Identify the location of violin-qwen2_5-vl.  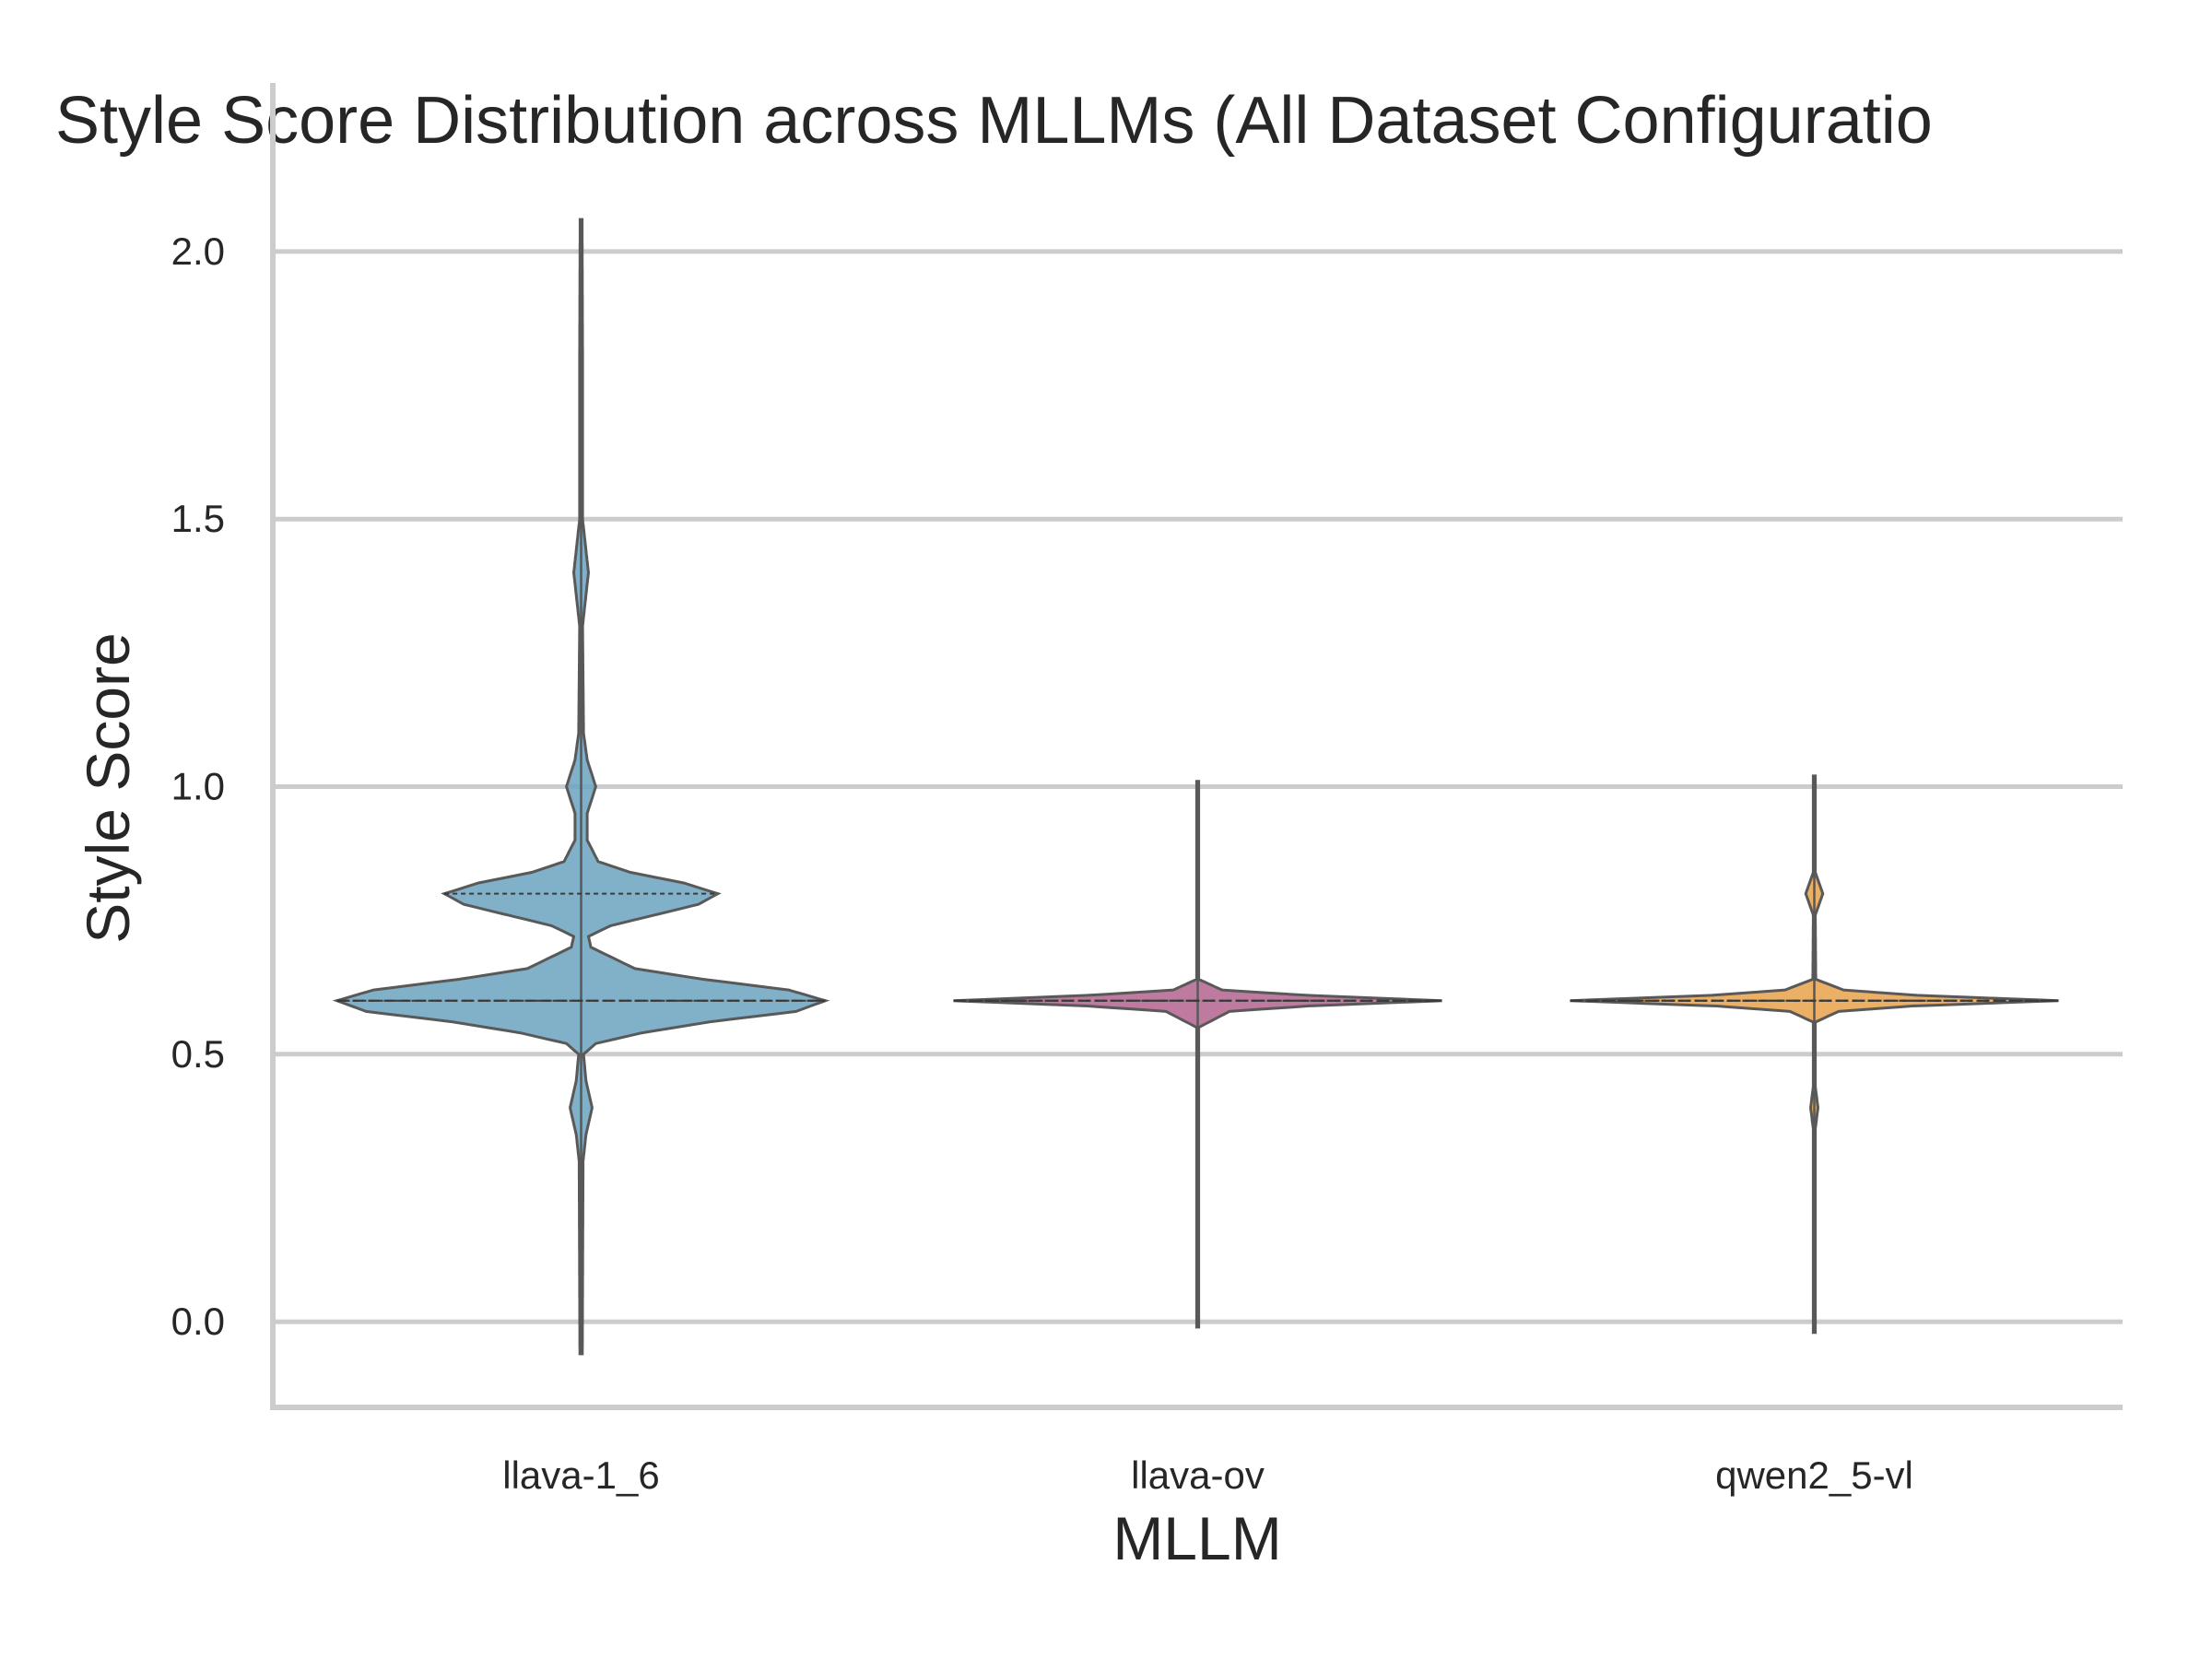
(1814, 1054).